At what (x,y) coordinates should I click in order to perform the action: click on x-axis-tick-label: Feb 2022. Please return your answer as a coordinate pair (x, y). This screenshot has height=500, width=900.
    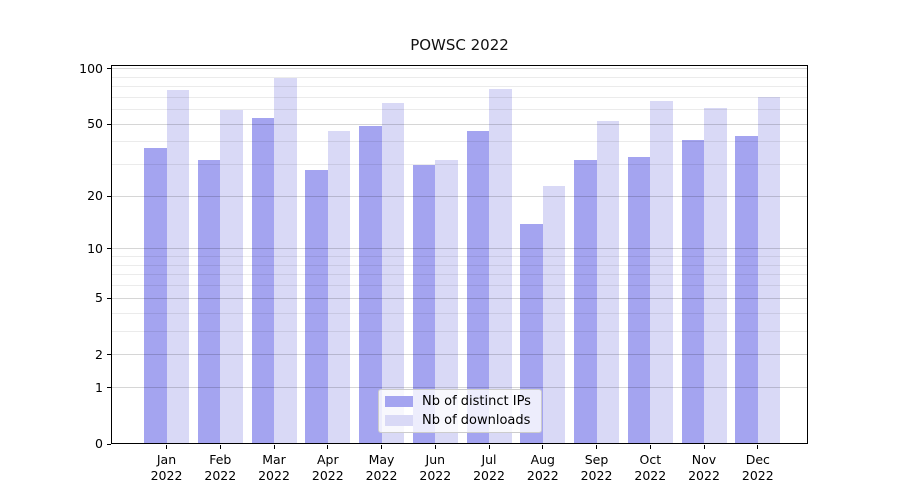
    Looking at the image, I should click on (220, 467).